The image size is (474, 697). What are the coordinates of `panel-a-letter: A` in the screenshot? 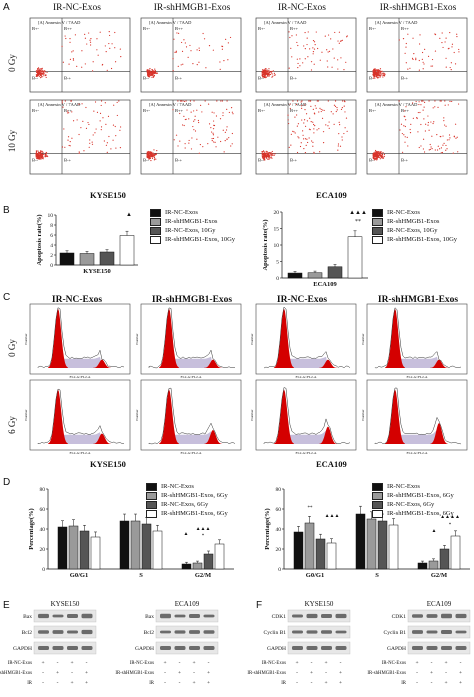 It's located at (6, 7).